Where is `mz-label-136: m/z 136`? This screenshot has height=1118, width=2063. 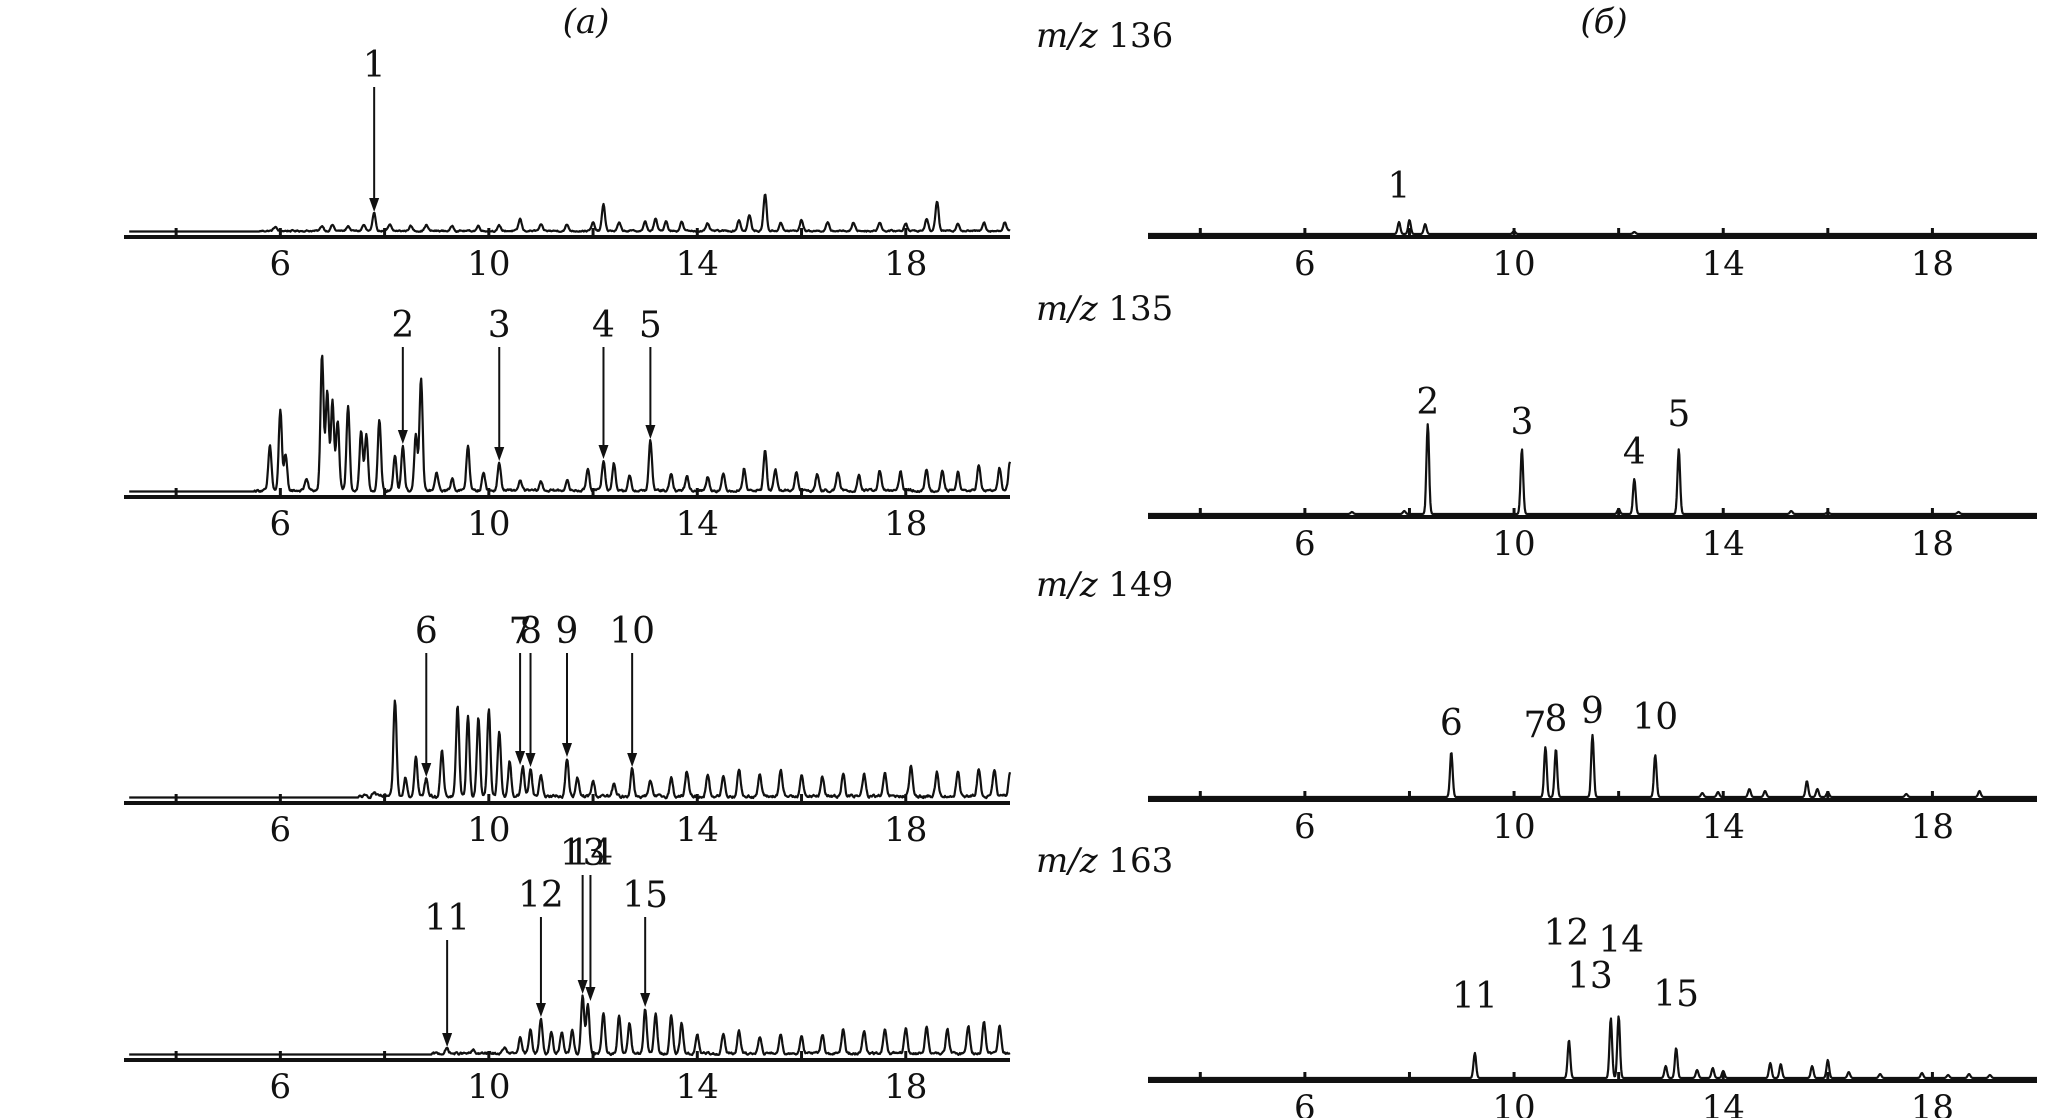 mz-label-136: m/z 136 is located at coordinates (1104, 36).